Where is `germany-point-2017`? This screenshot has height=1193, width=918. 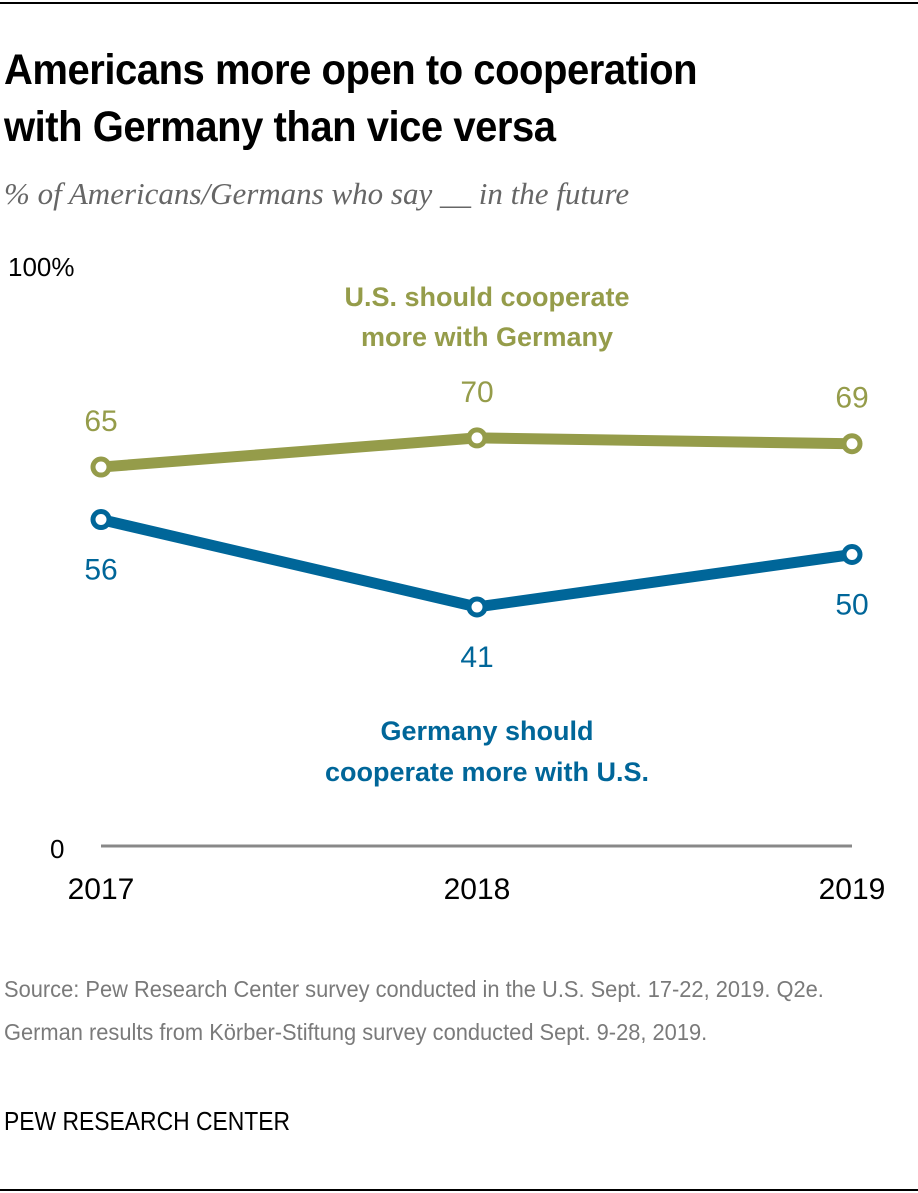
germany-point-2017 is located at coordinates (101, 520).